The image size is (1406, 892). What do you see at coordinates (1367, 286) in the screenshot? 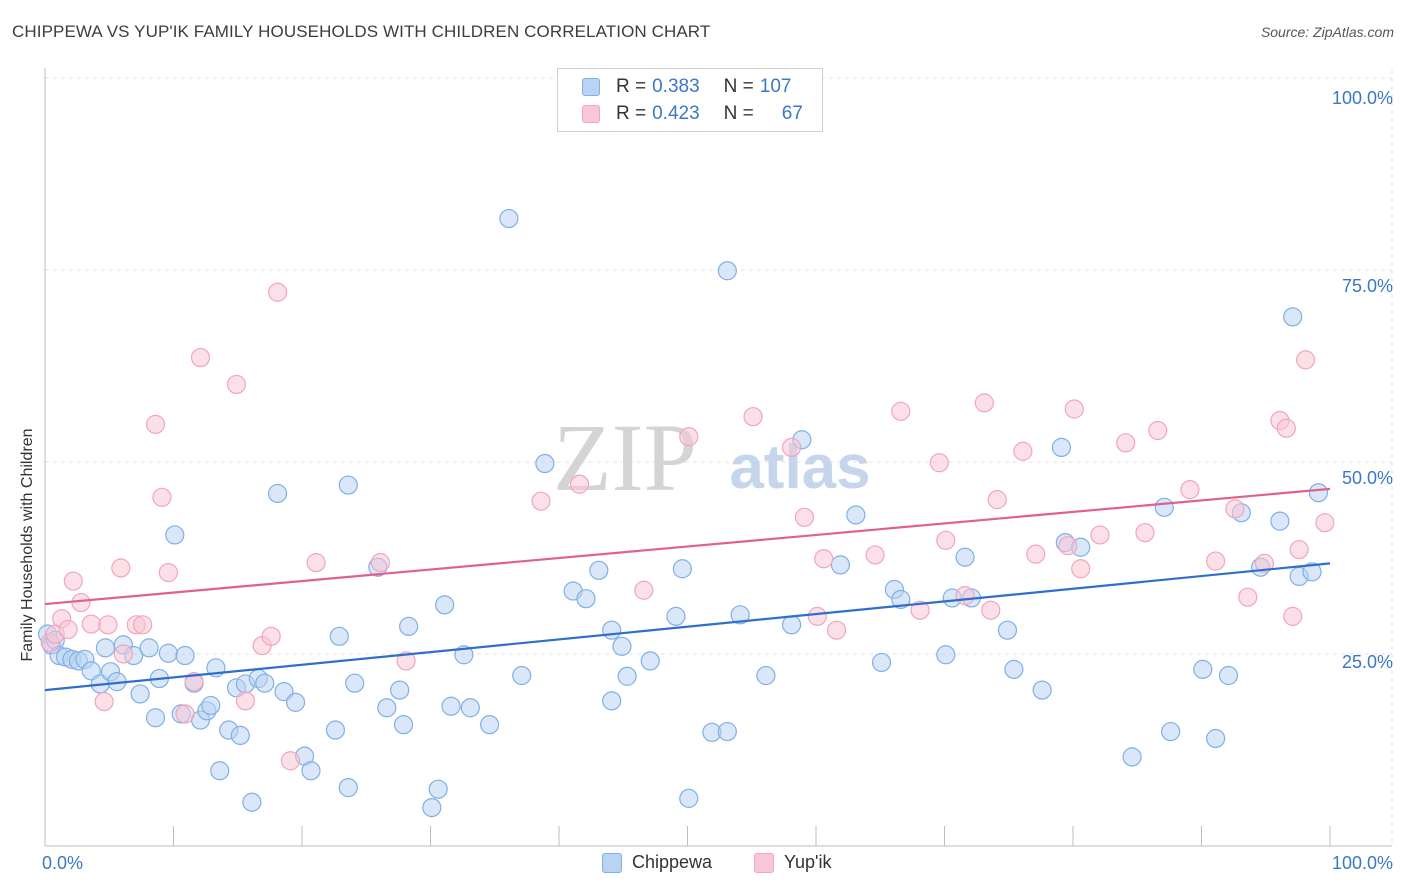
I see `y-tick-label: 75.0%` at bounding box center [1367, 286].